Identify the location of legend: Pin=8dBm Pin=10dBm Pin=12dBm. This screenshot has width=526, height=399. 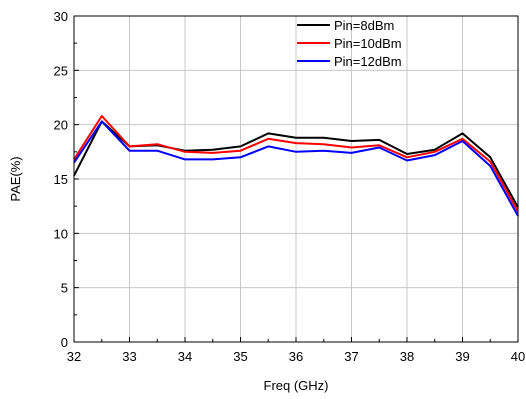
(349, 43).